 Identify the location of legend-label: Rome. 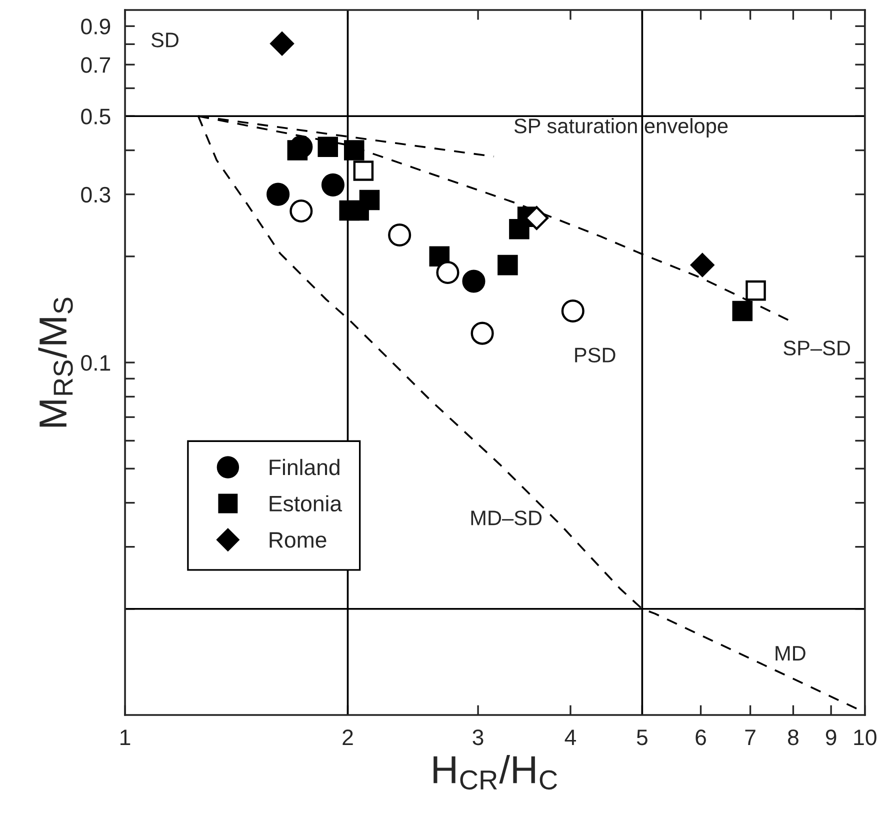
(298, 540).